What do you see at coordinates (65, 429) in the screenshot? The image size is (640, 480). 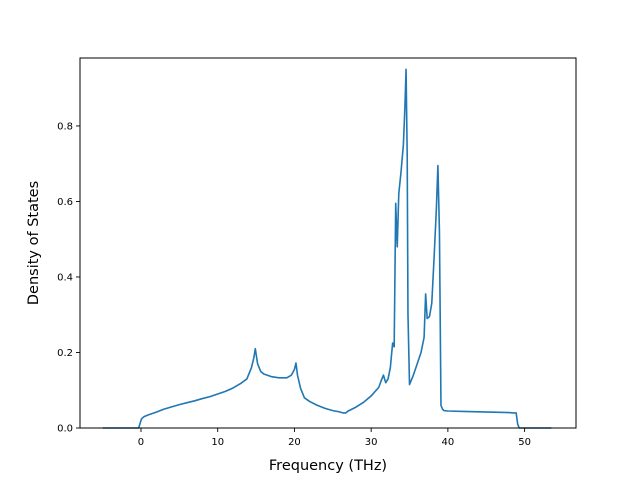 I see `y-tick-label: 0.0` at bounding box center [65, 429].